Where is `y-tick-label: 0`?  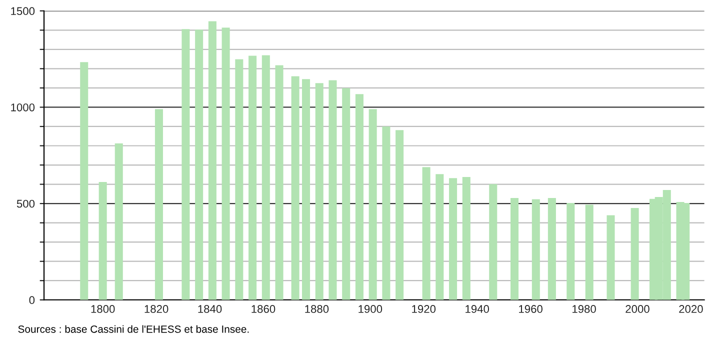 y-tick-label: 0 is located at coordinates (32, 300).